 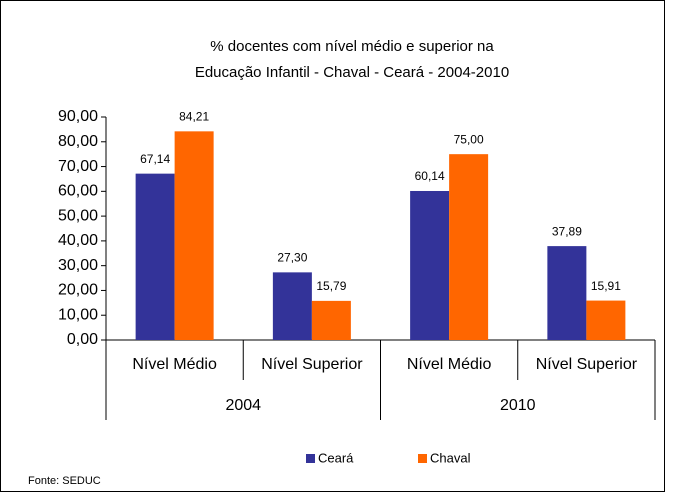 What do you see at coordinates (78, 265) in the screenshot?
I see `y-tick-label: 30,00` at bounding box center [78, 265].